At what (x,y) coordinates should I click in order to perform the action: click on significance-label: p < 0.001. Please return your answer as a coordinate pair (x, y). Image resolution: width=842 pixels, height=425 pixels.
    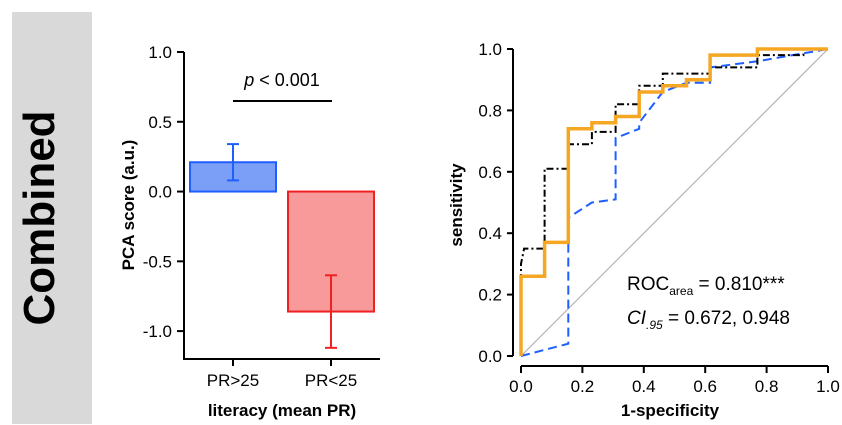
    Looking at the image, I should click on (281, 80).